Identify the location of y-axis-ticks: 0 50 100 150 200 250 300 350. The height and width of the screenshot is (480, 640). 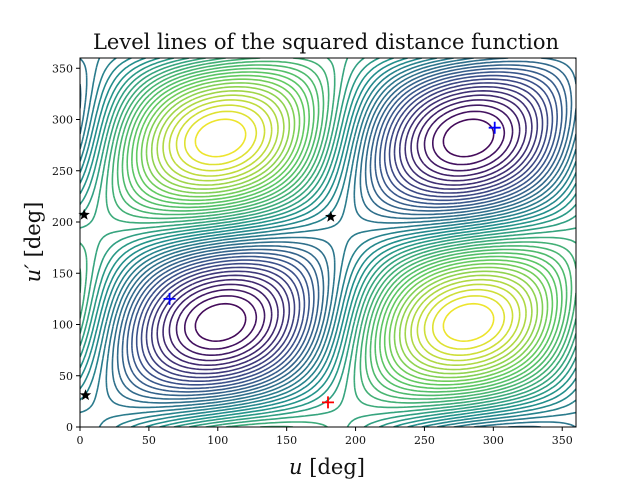
(66, 248).